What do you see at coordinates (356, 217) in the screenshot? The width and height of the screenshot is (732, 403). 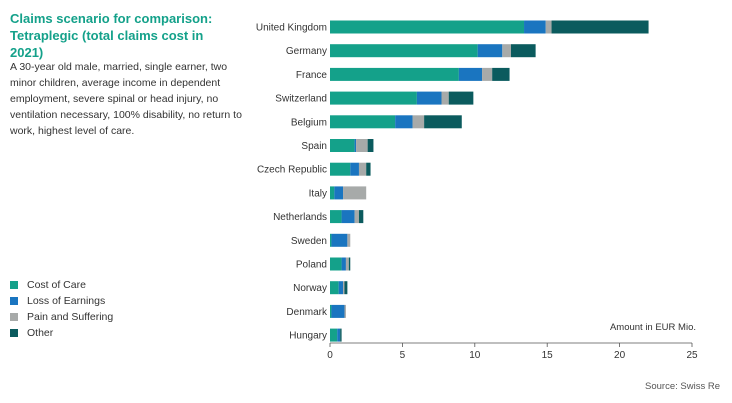 I see `bar-netherlands-pain-and-suffering` at bounding box center [356, 217].